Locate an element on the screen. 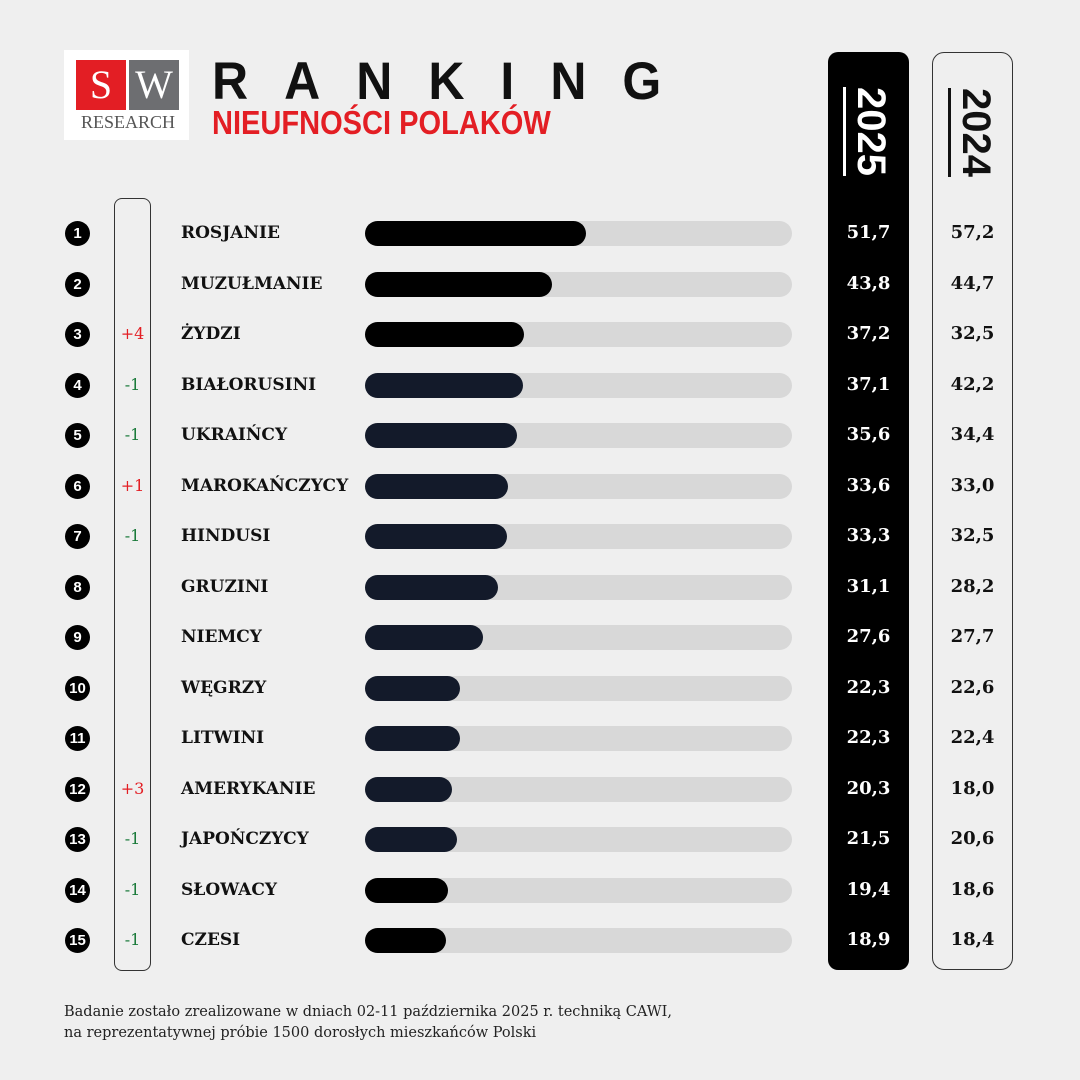 The image size is (1080, 1080). table-row: 7 -1 HINDUSI 33,3 32,5 is located at coordinates (540, 536).